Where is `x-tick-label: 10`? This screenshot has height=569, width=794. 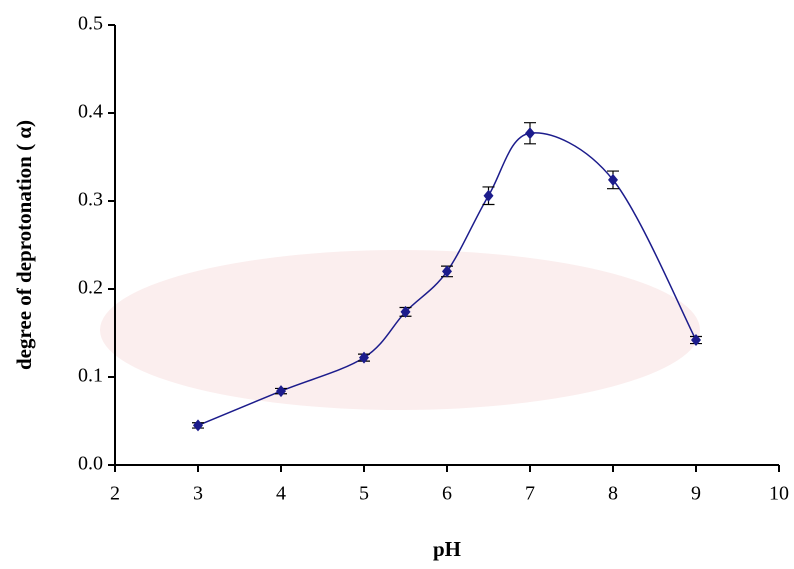 x-tick-label: 10 is located at coordinates (779, 494).